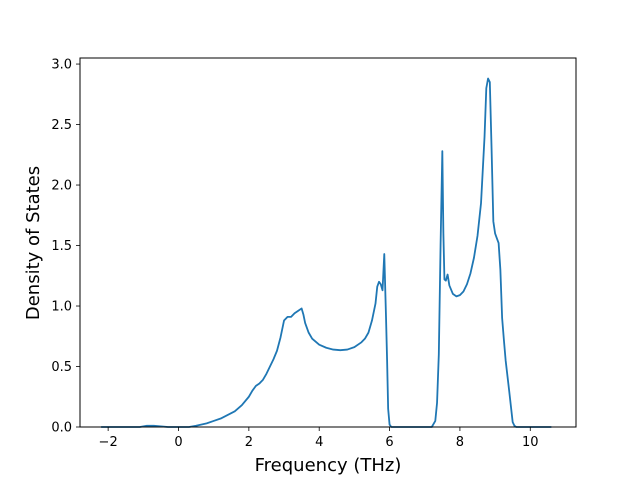  I want to click on y-axis-label: Density of States, so click(33, 243).